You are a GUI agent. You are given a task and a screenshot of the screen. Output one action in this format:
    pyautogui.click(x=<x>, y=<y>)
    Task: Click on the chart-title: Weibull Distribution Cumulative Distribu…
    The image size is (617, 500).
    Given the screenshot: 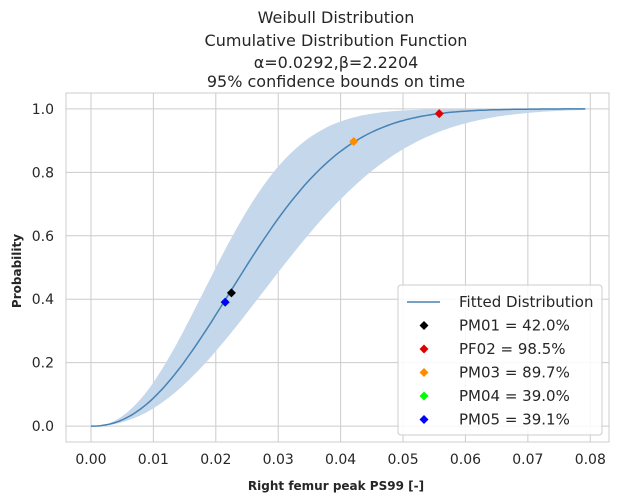 What is the action you would take?
    pyautogui.click(x=336, y=49)
    